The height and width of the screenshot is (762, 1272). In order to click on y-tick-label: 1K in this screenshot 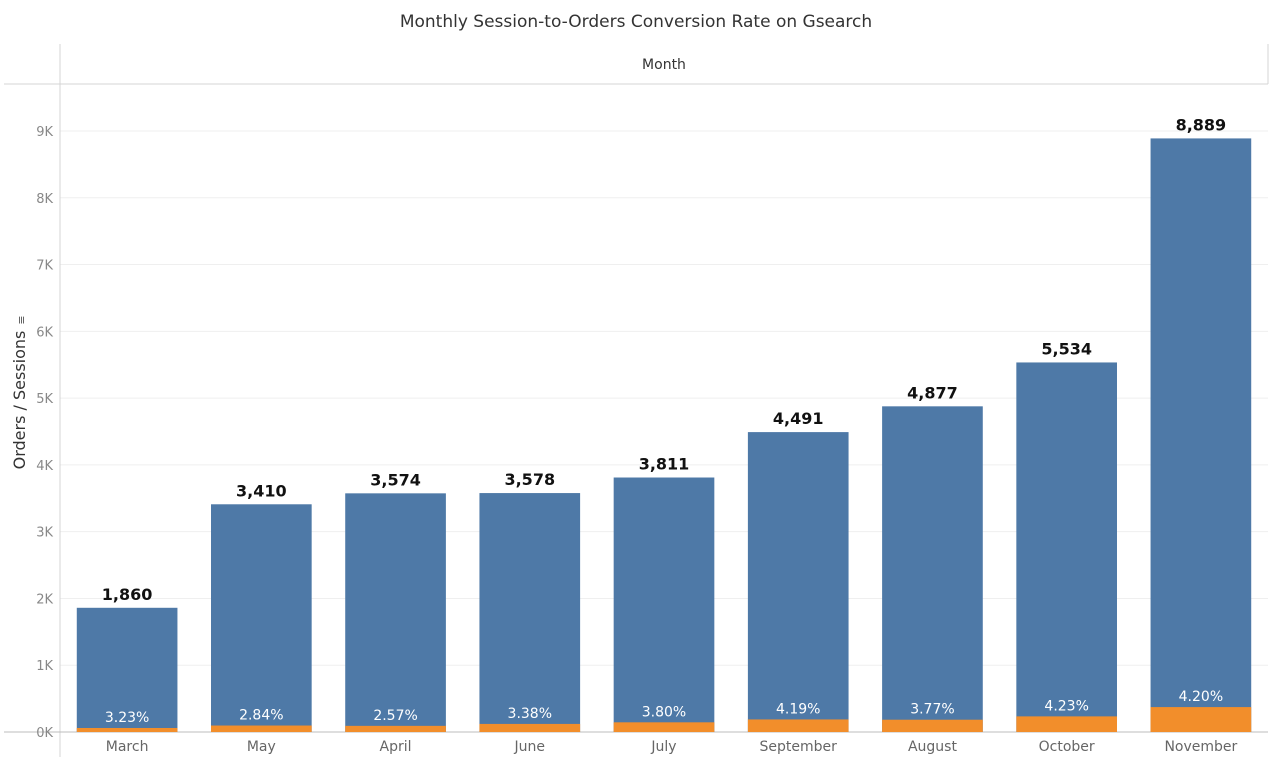, I will do `click(44, 666)`.